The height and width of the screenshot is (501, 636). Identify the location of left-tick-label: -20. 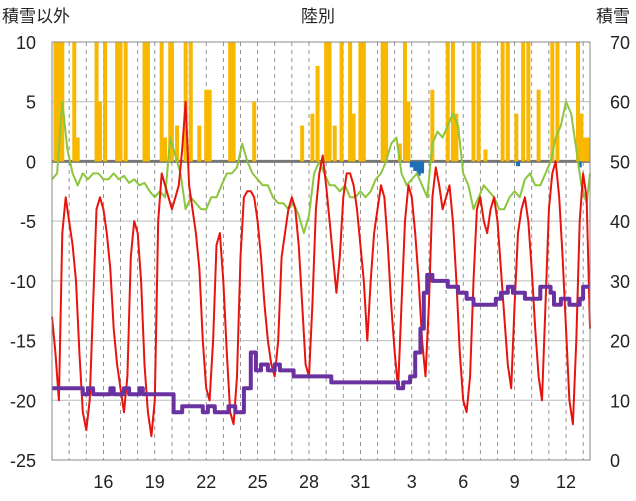
(23, 401).